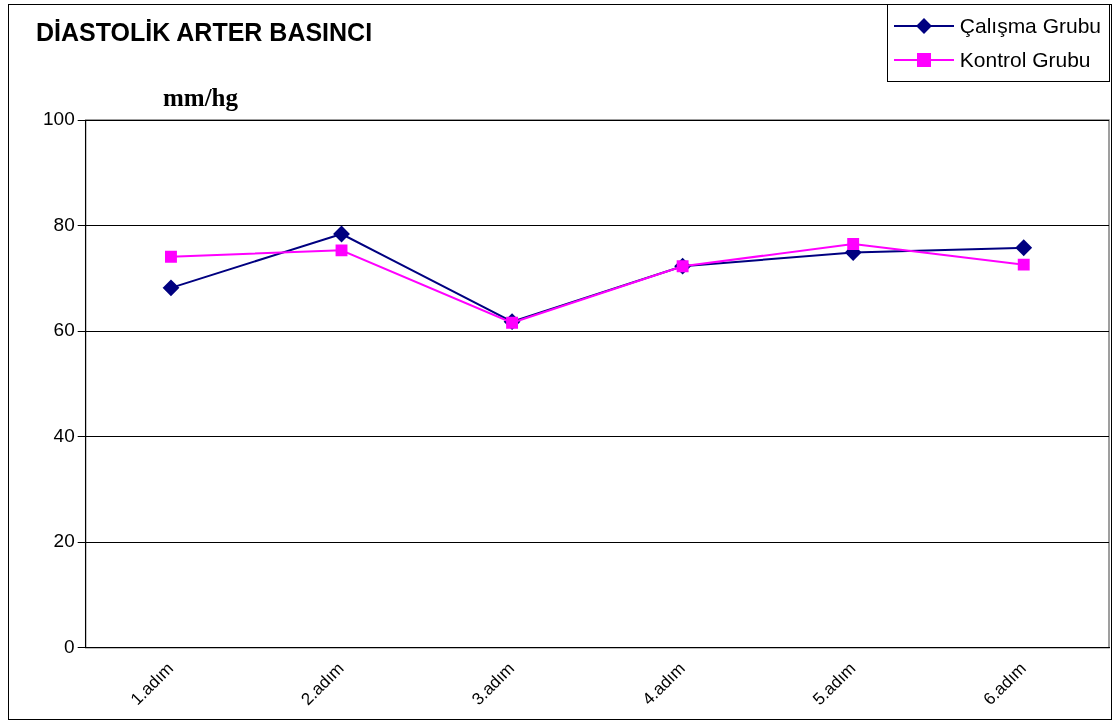 Image resolution: width=1118 pixels, height=727 pixels. Describe the element at coordinates (59, 119) in the screenshot. I see `y-tick-label: 100` at that location.